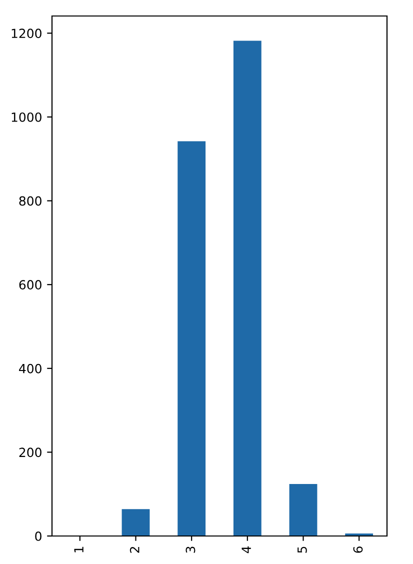 Image resolution: width=413 pixels, height=564 pixels. What do you see at coordinates (30, 201) in the screenshot?
I see `y-tick-label: 800` at bounding box center [30, 201].